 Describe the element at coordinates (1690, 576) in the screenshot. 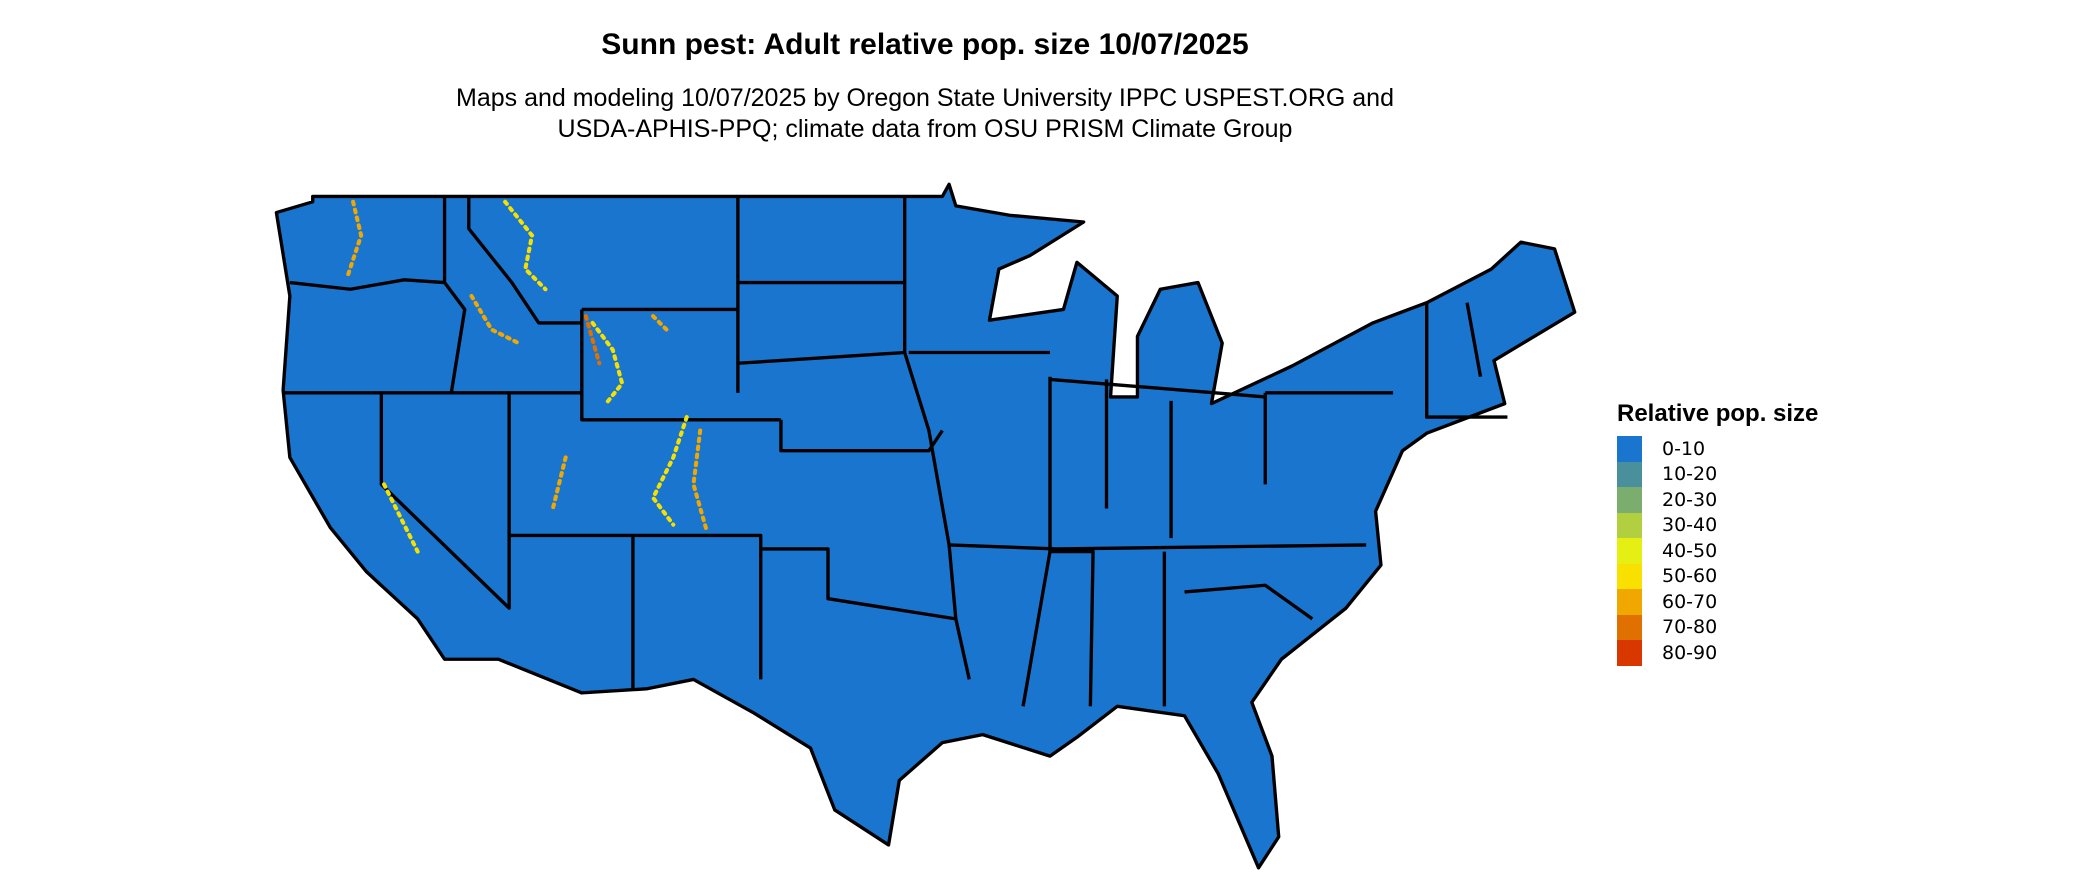

I see `legend-label: 50-60` at that location.